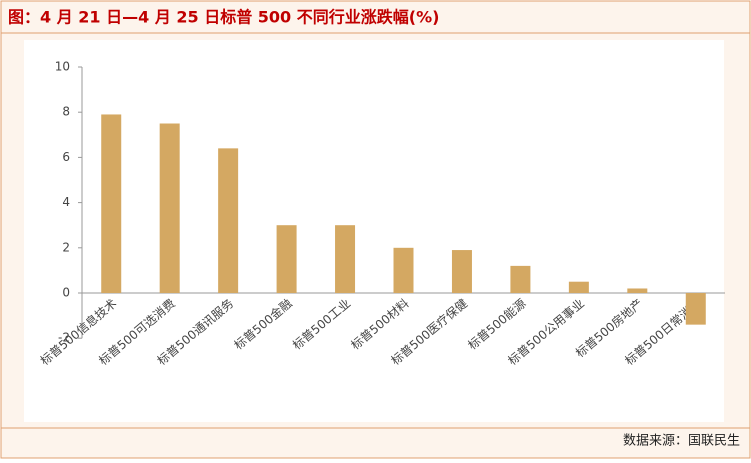  I want to click on y-tick-label: 0, so click(66, 293).